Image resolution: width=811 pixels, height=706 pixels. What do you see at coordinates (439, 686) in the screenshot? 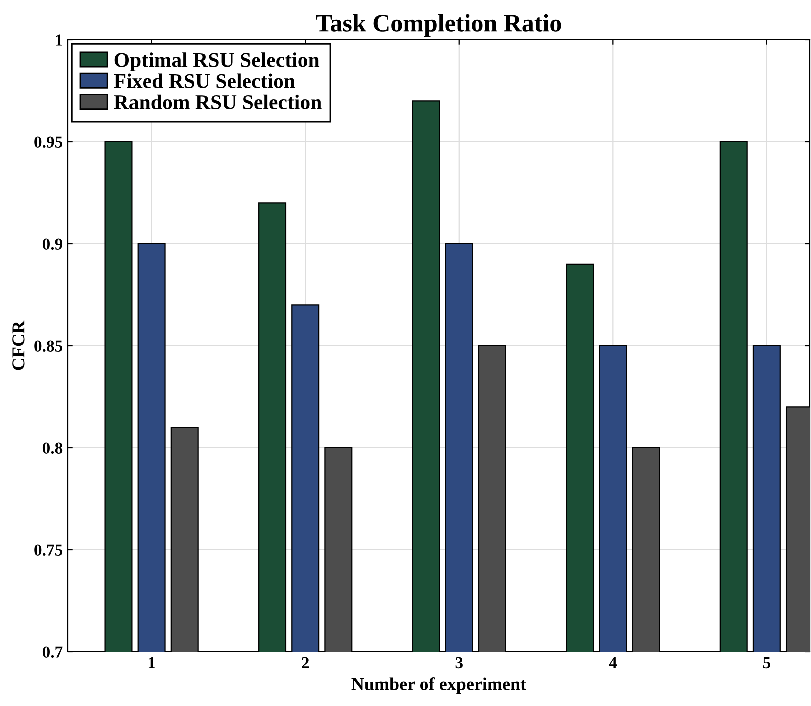
I see `x-axis-title: Number of experiment` at bounding box center [439, 686].